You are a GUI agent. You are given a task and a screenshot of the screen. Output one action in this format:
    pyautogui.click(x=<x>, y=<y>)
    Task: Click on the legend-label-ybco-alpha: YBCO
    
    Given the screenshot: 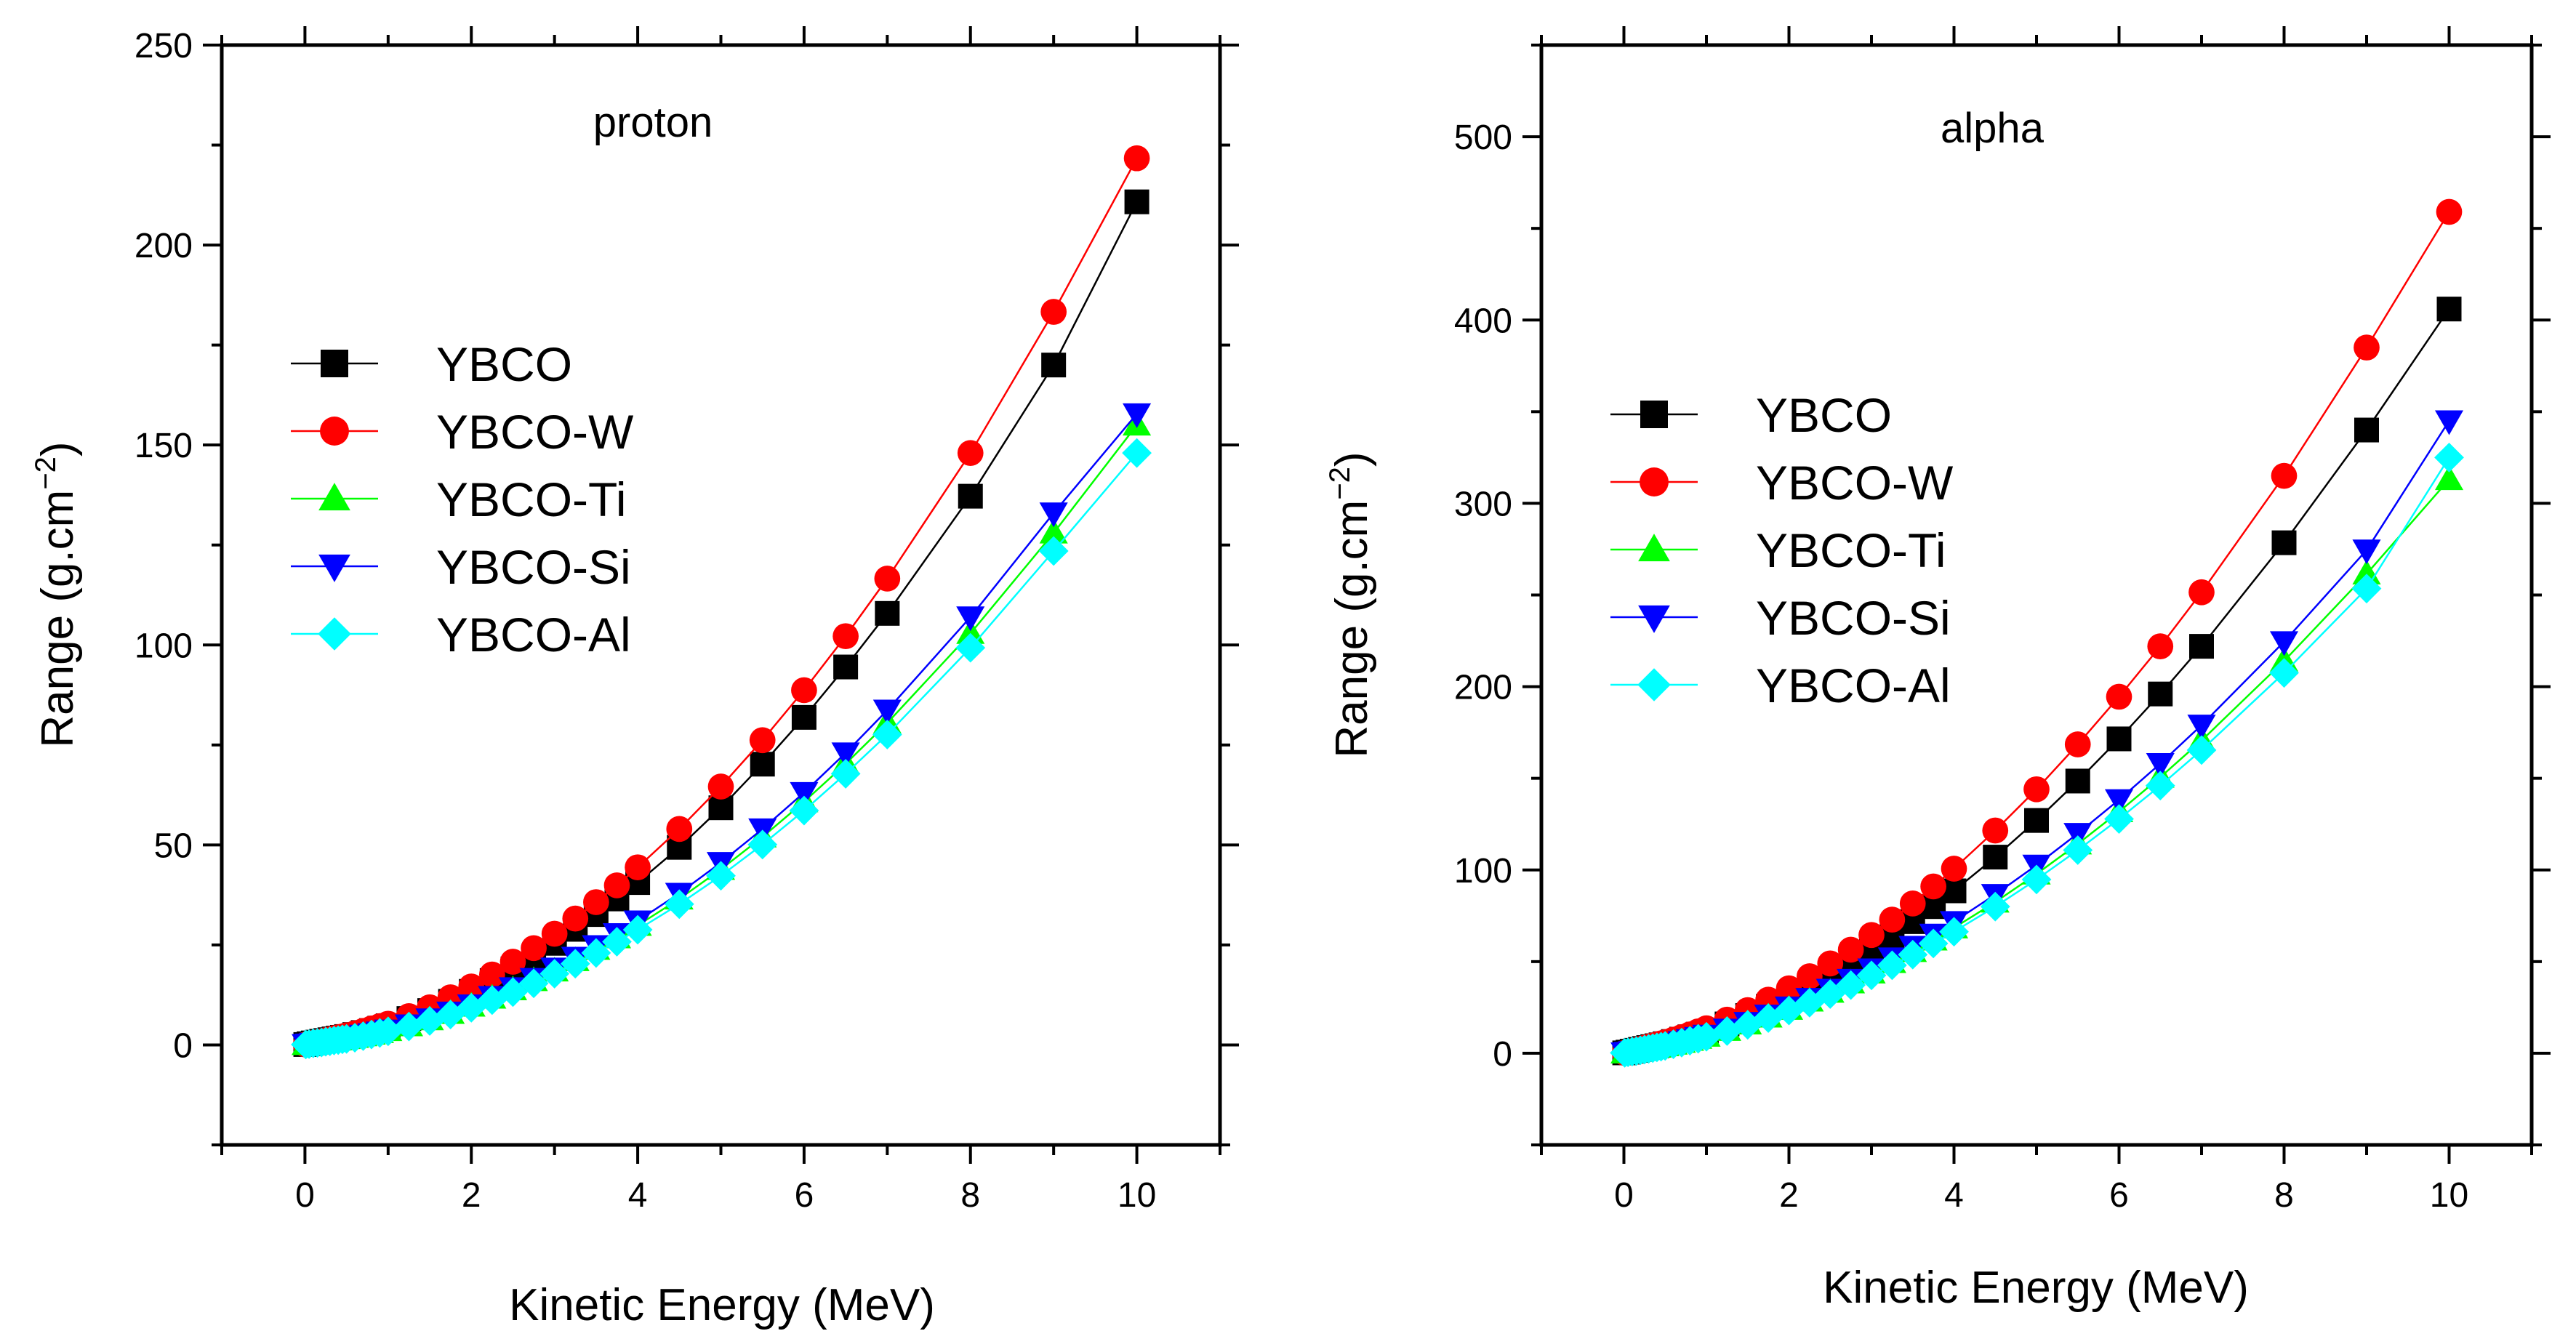 What is the action you would take?
    pyautogui.click(x=1824, y=415)
    